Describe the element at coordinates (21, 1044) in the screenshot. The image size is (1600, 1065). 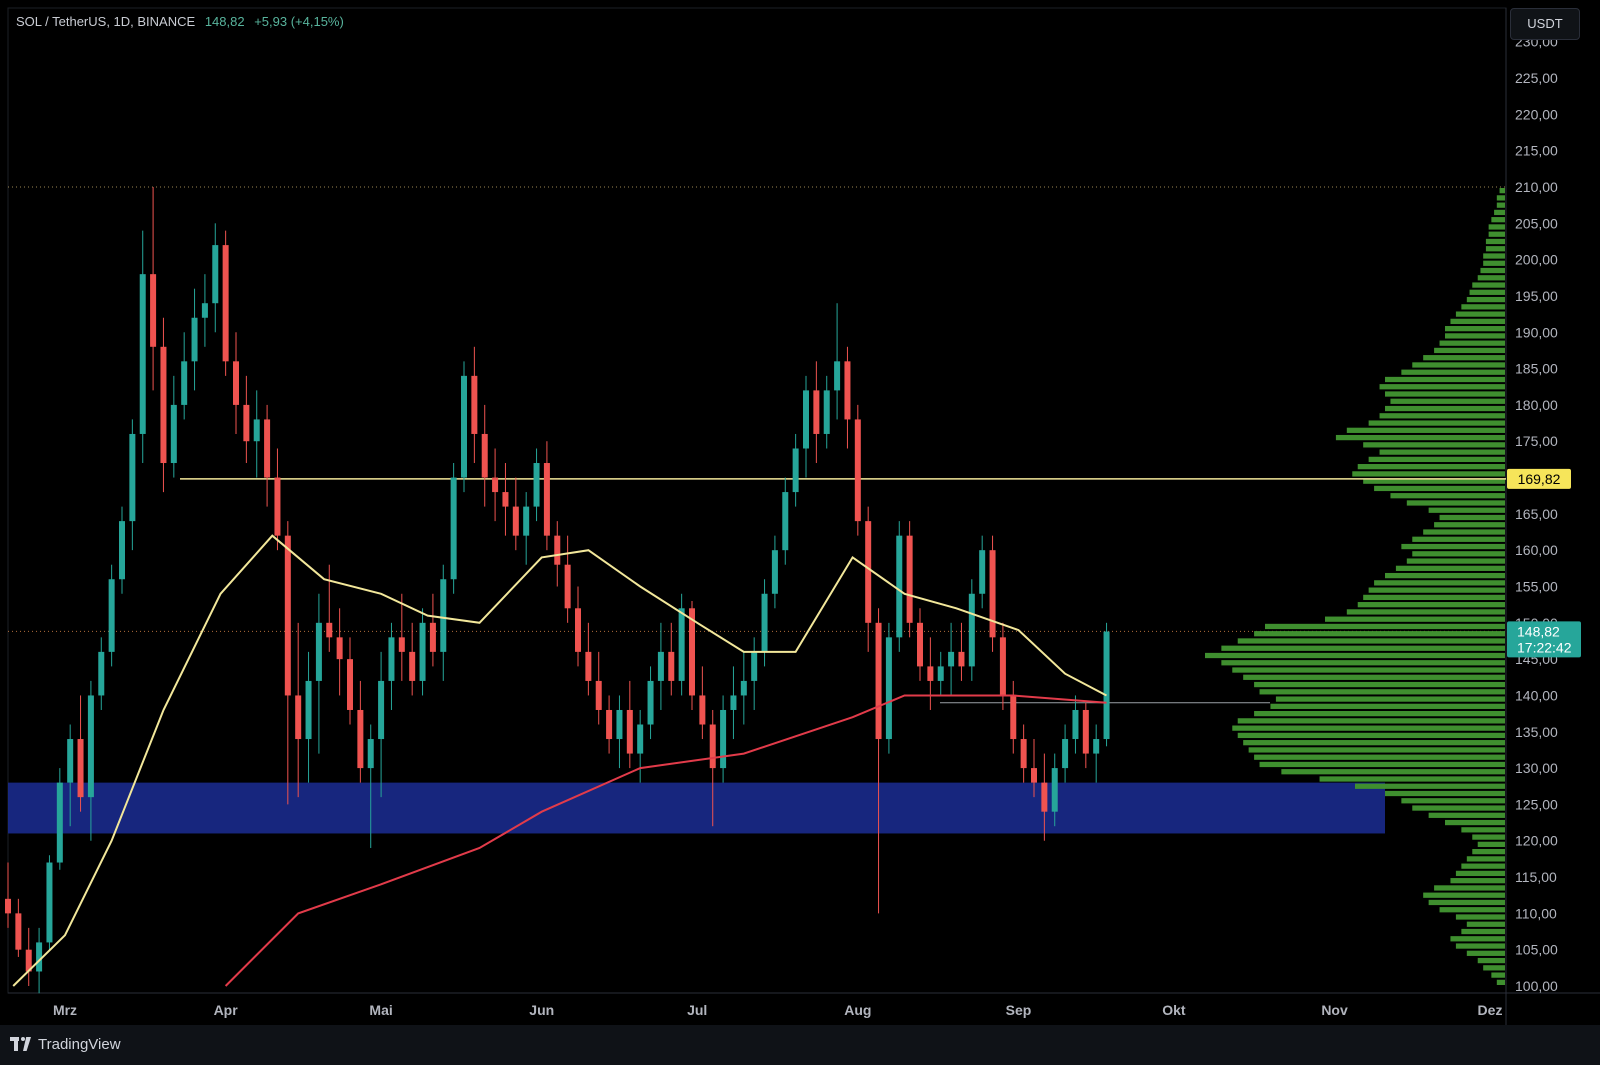
I see `tradingview-logo-icon` at that location.